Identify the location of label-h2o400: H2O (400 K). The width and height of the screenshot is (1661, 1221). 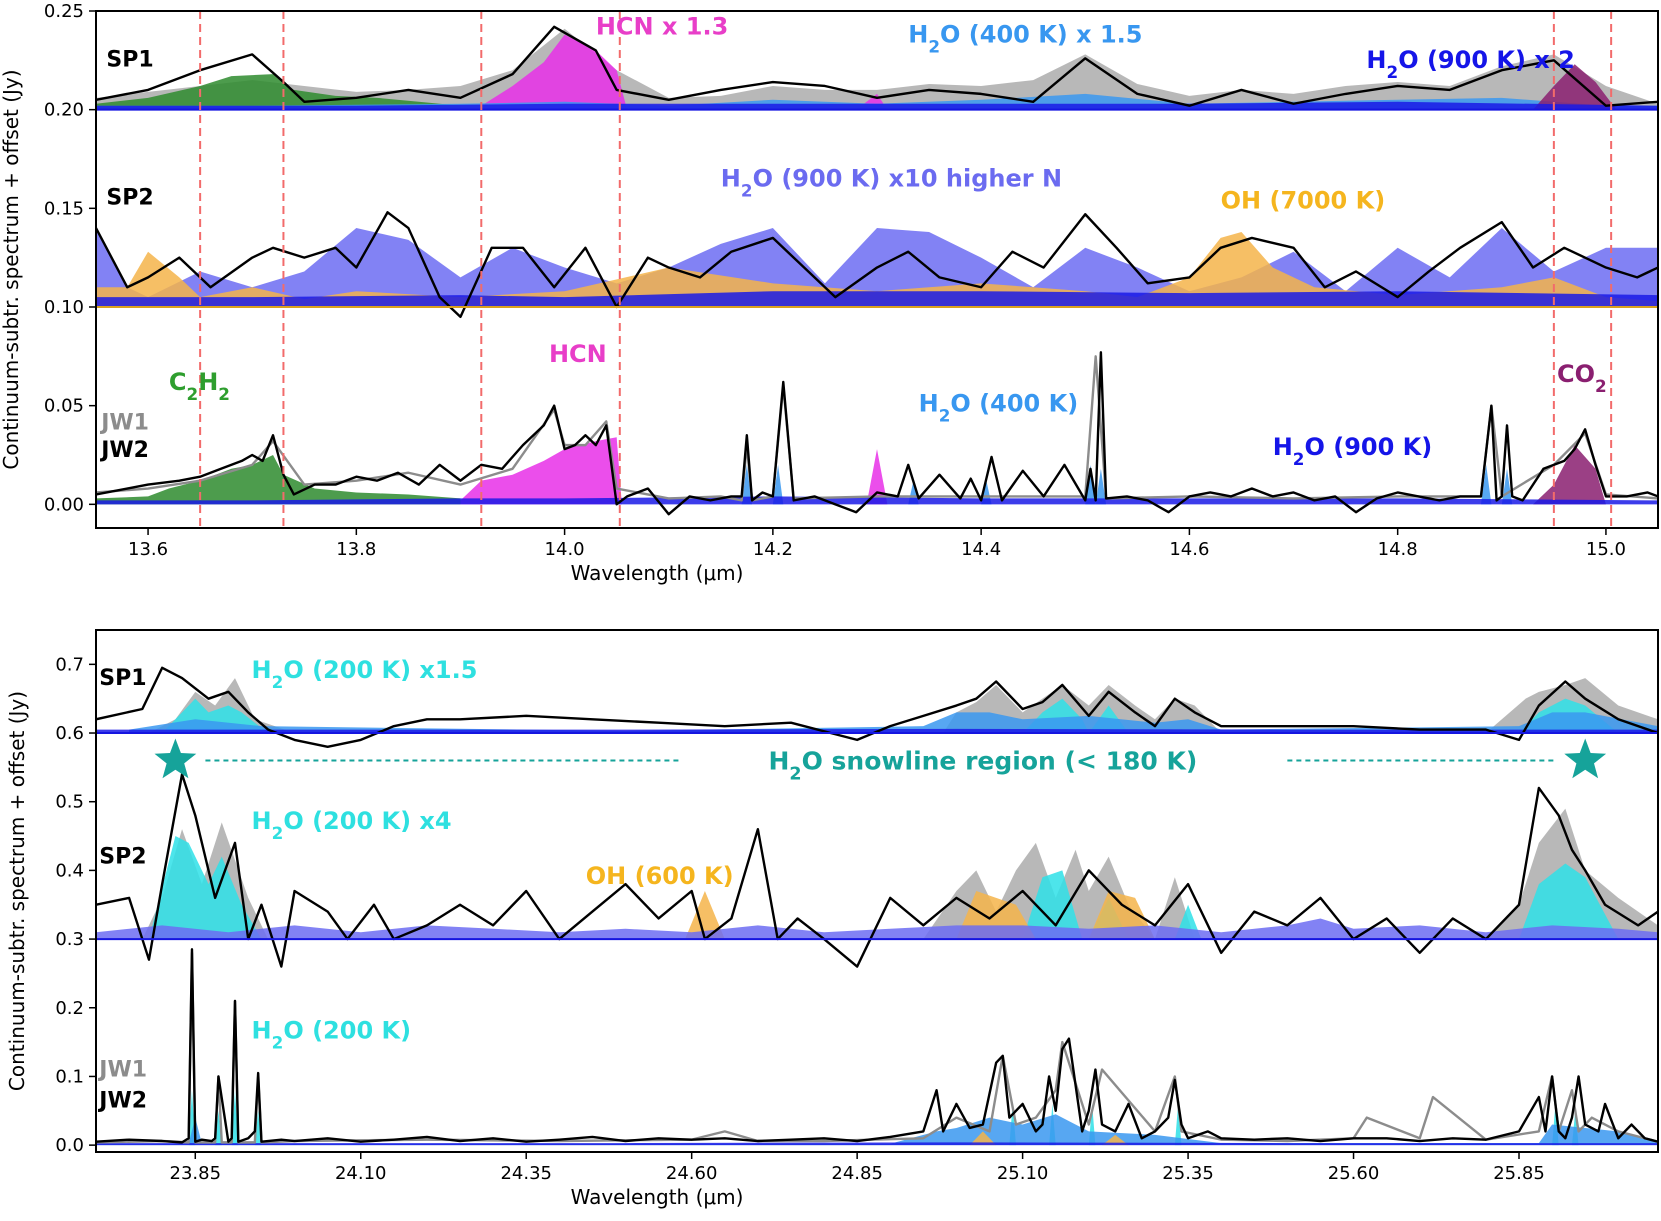
(999, 408).